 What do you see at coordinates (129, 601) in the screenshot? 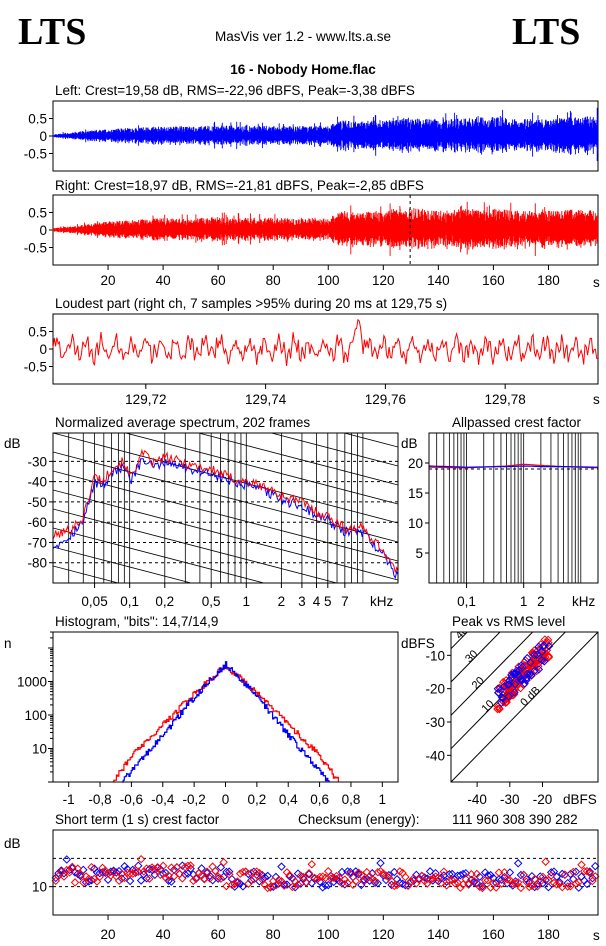
I see `spectrum-xtick-label: 0,1` at bounding box center [129, 601].